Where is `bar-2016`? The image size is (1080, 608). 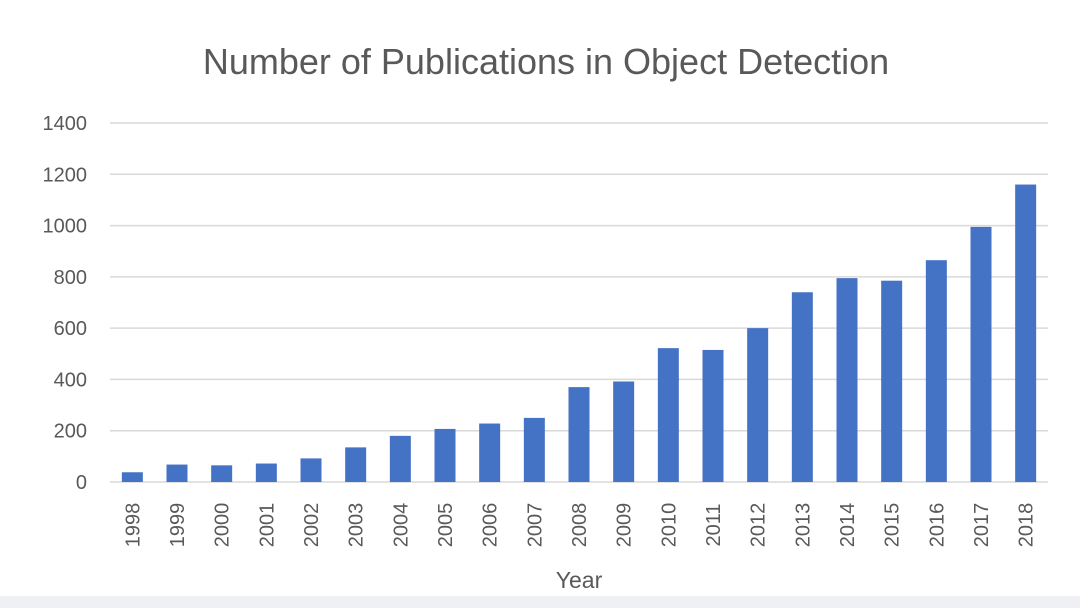
bar-2016 is located at coordinates (936, 371).